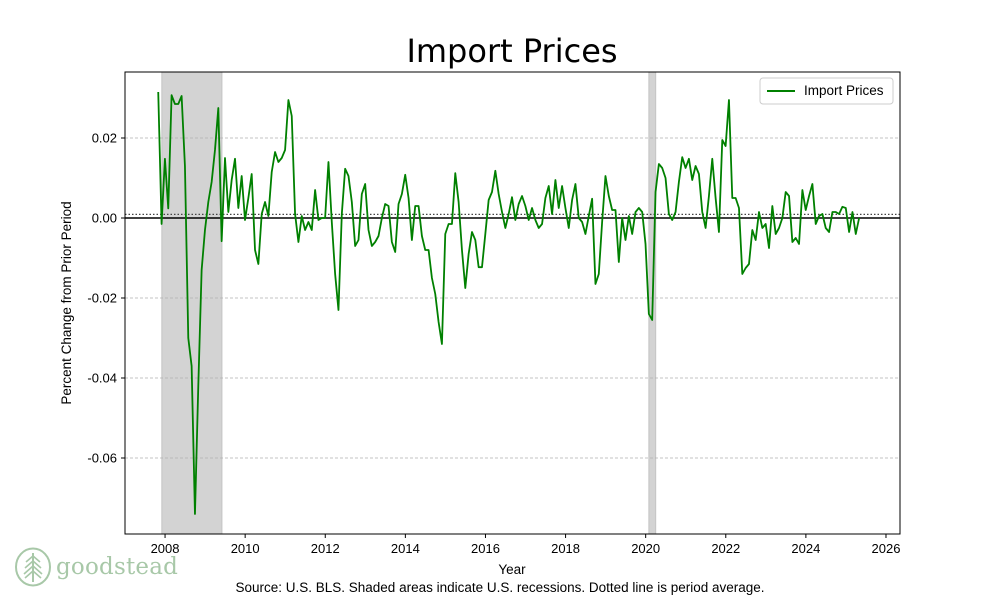  What do you see at coordinates (102, 298) in the screenshot?
I see `y-tick-label: -0.02` at bounding box center [102, 298].